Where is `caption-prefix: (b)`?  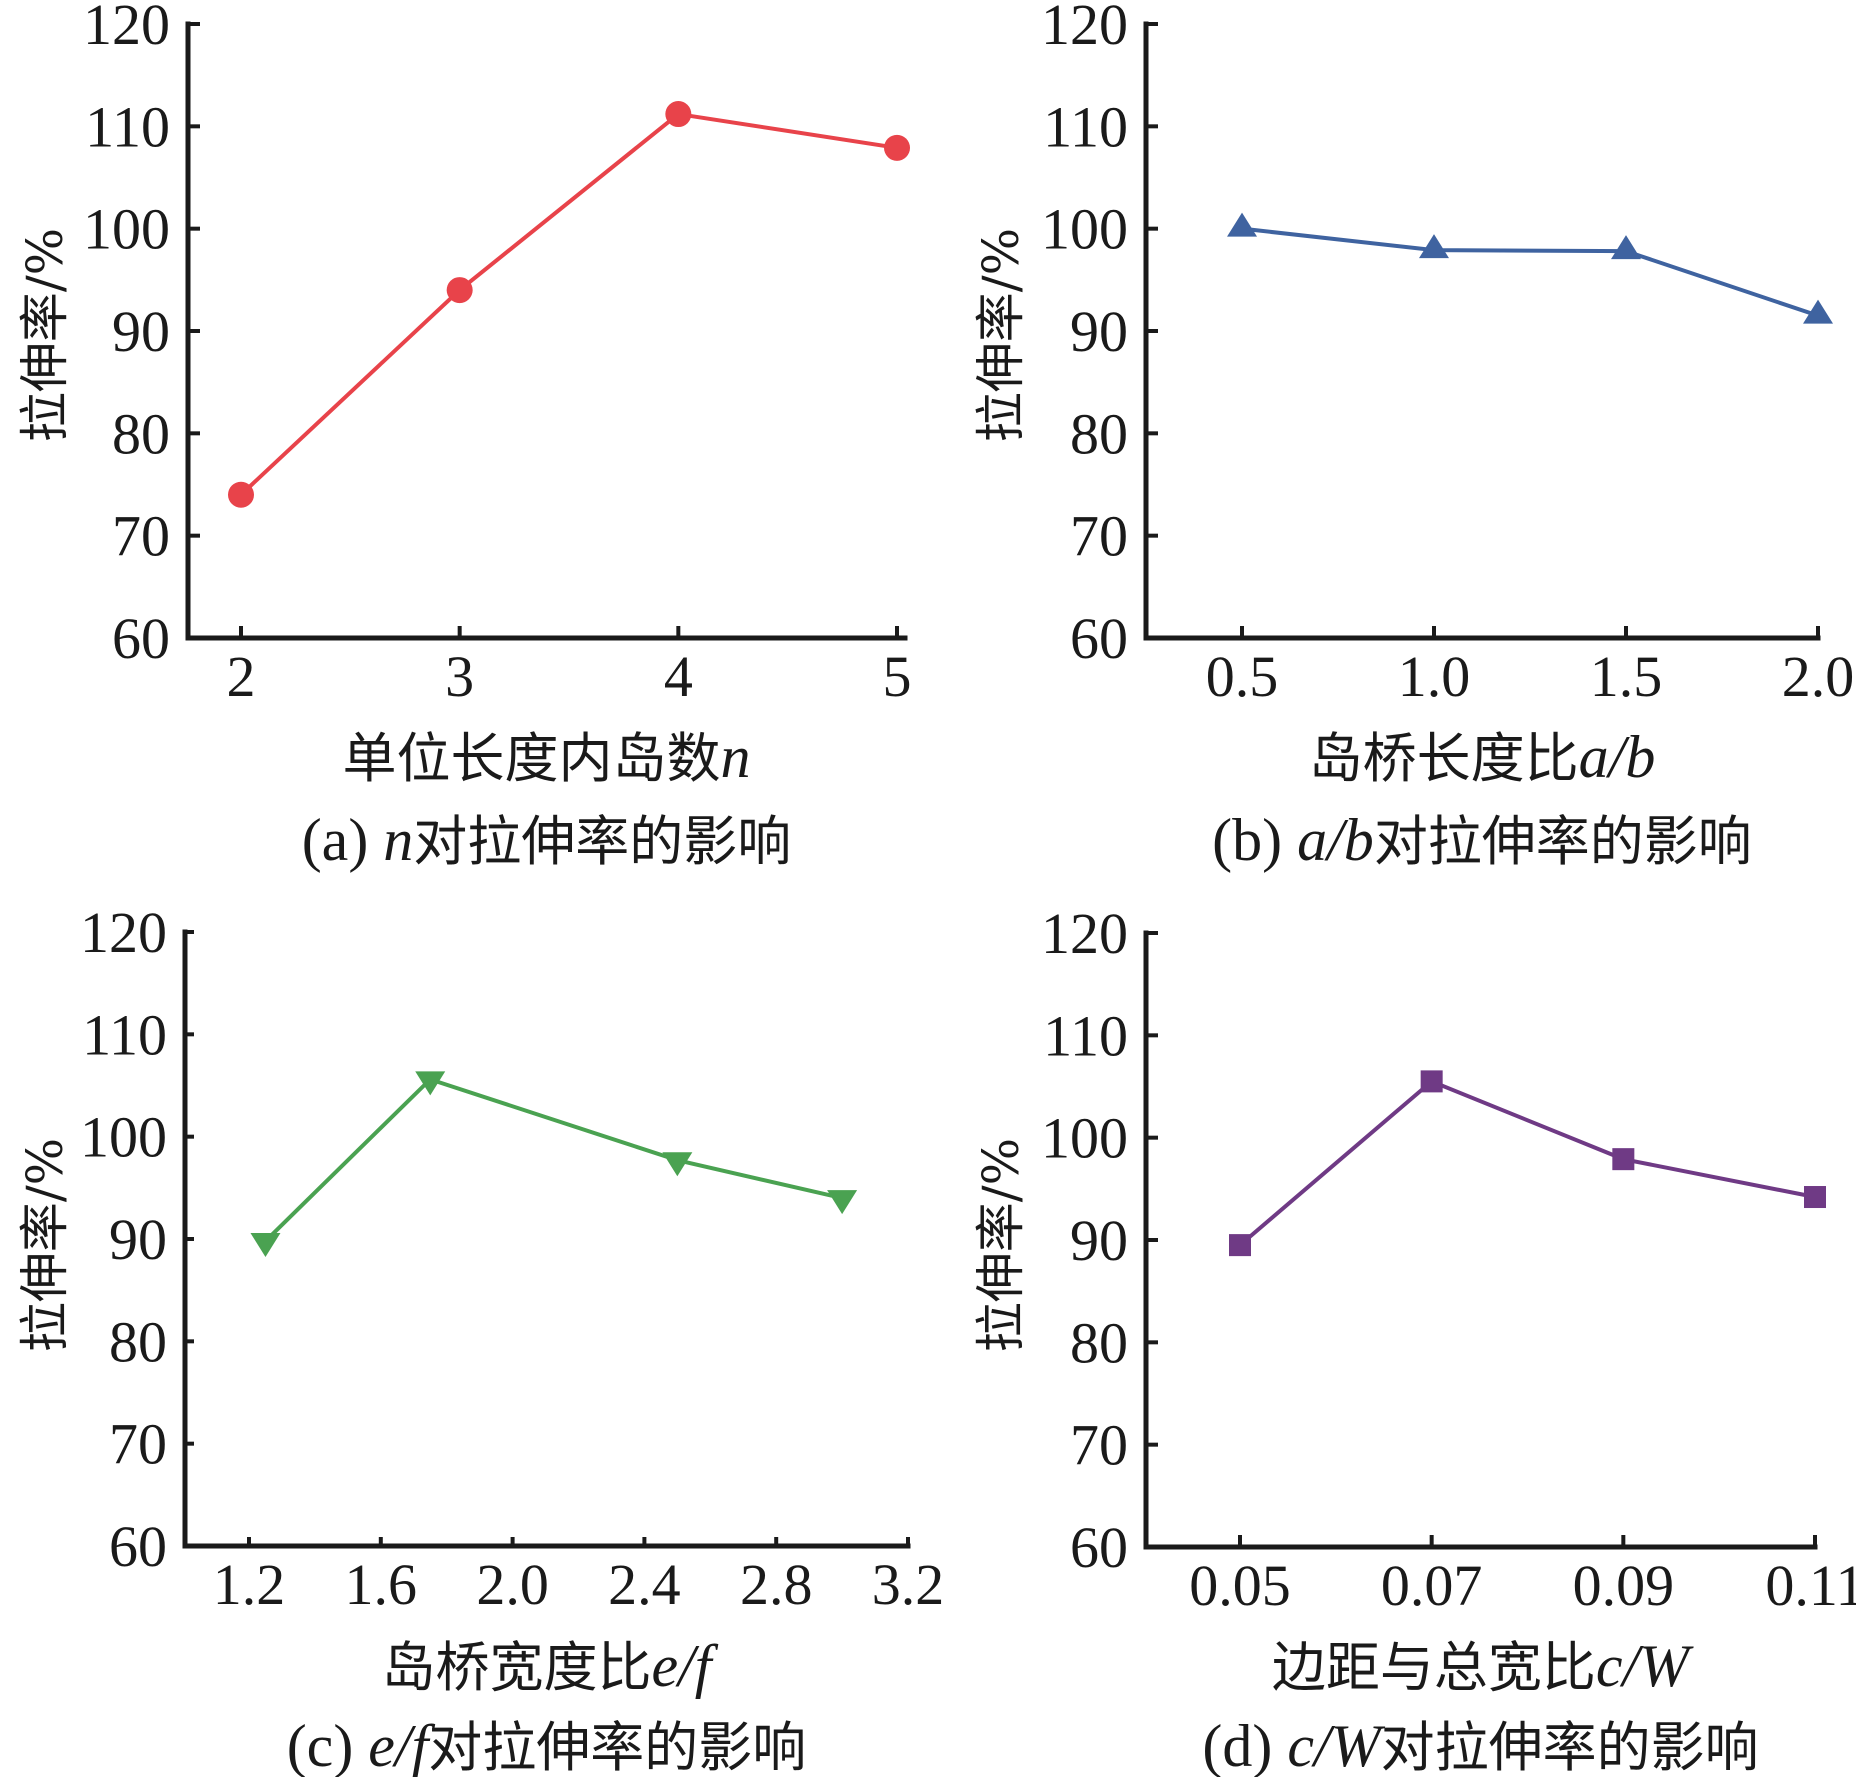 caption-prefix: (b) is located at coordinates (1254, 840).